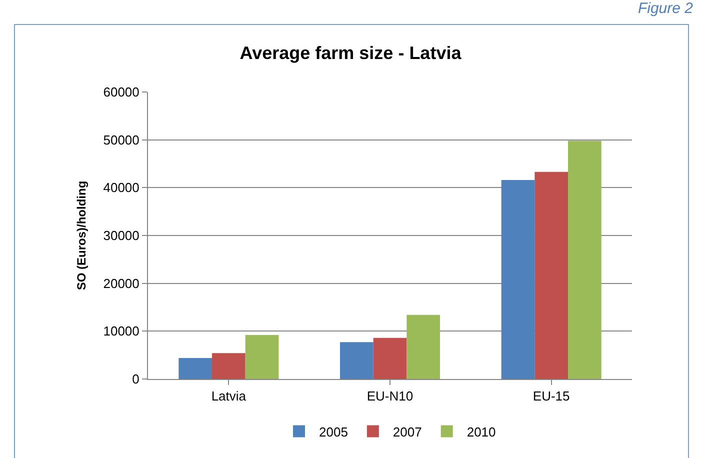 The height and width of the screenshot is (458, 701). I want to click on legend-label: 2007, so click(407, 432).